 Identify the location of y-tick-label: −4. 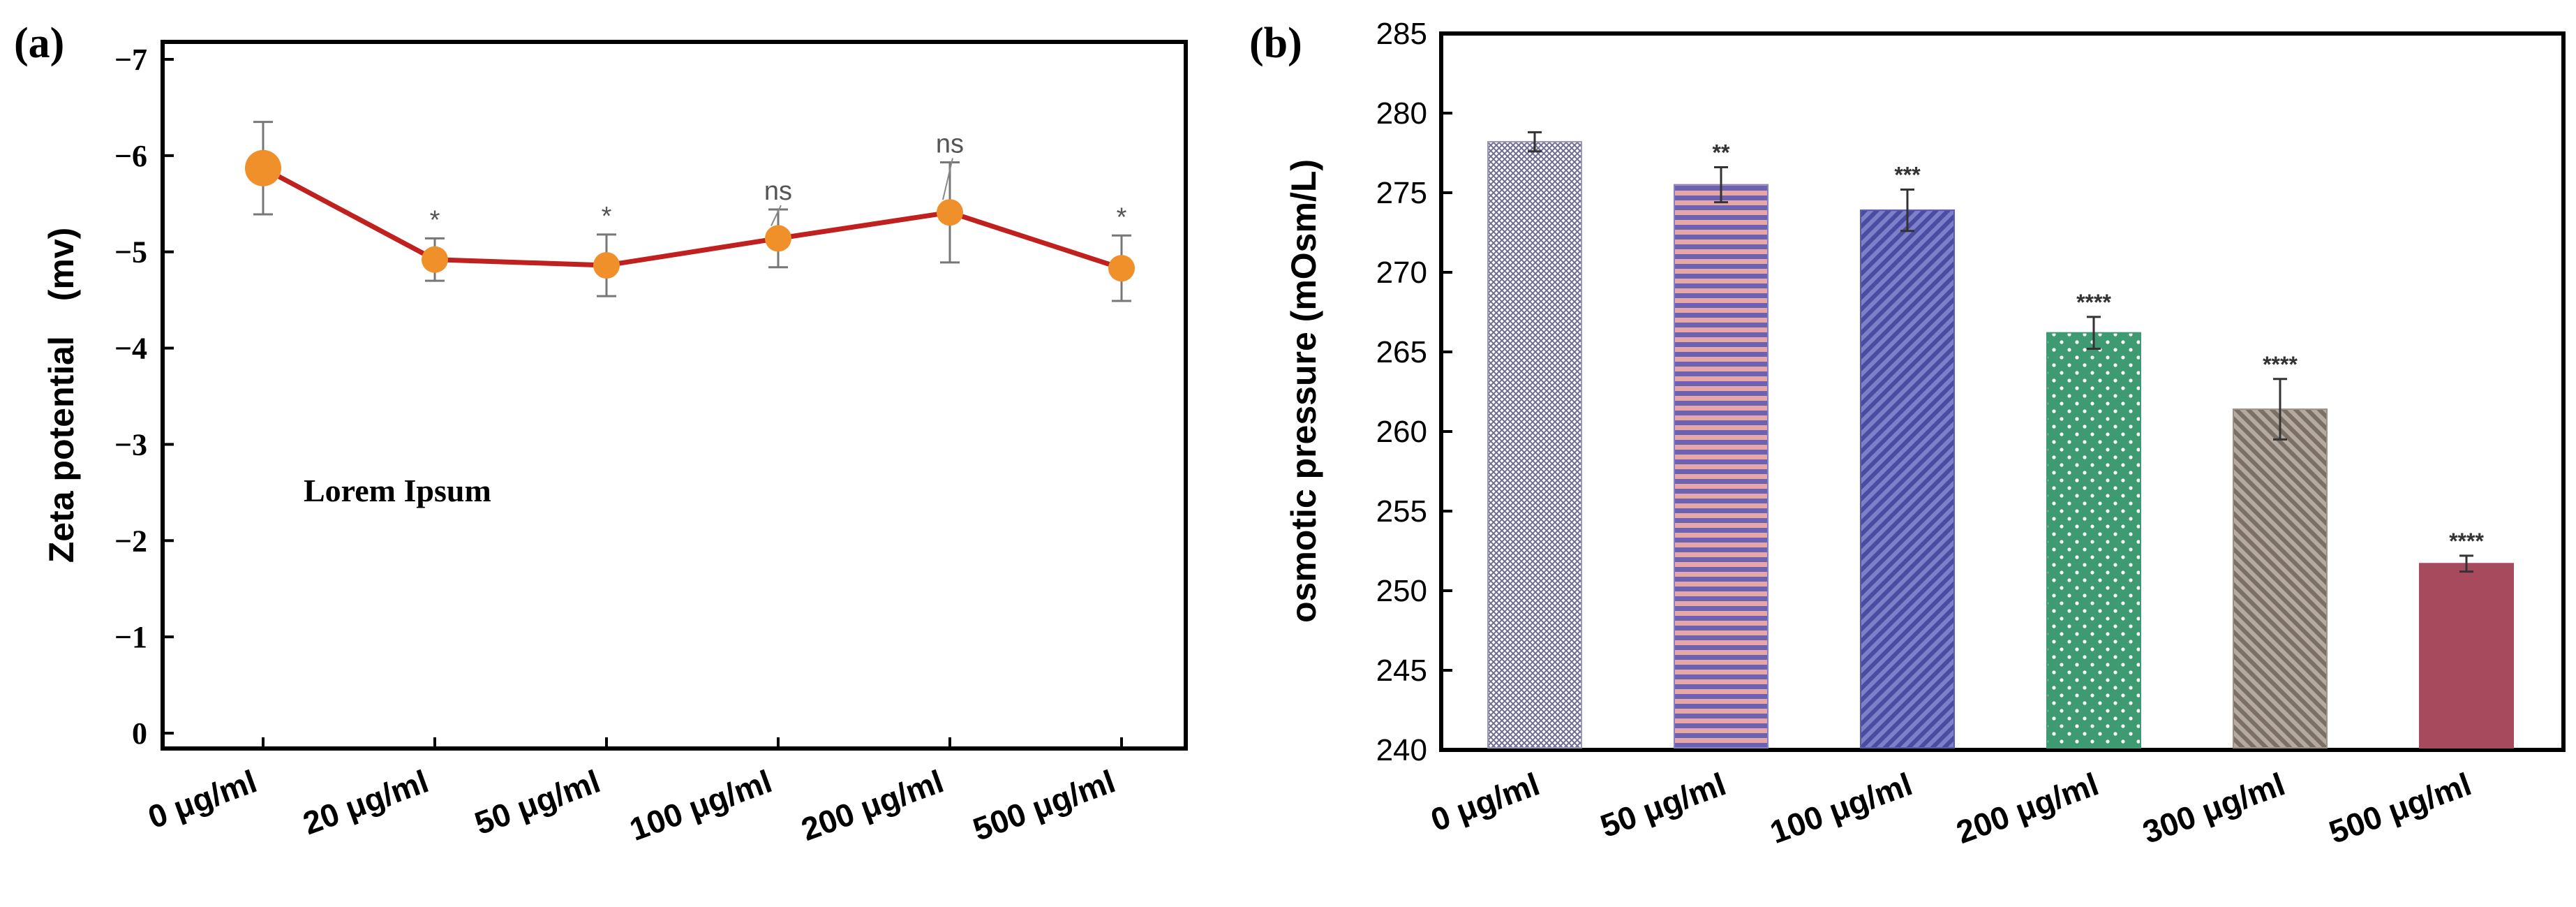
(130, 349).